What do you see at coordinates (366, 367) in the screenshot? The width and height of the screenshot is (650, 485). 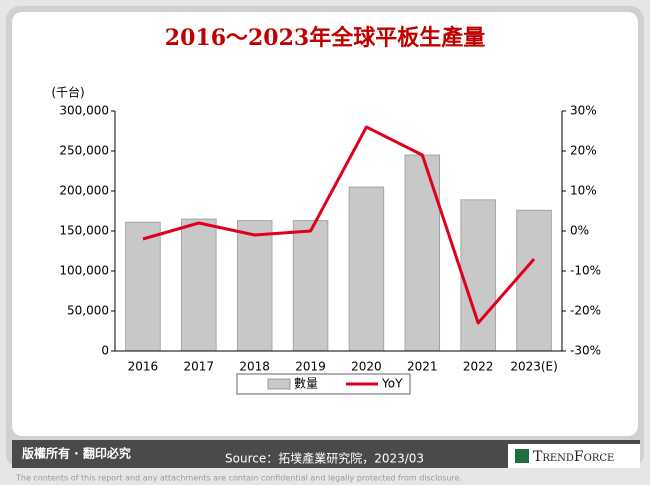 I see `x-tick-label: 2020` at bounding box center [366, 367].